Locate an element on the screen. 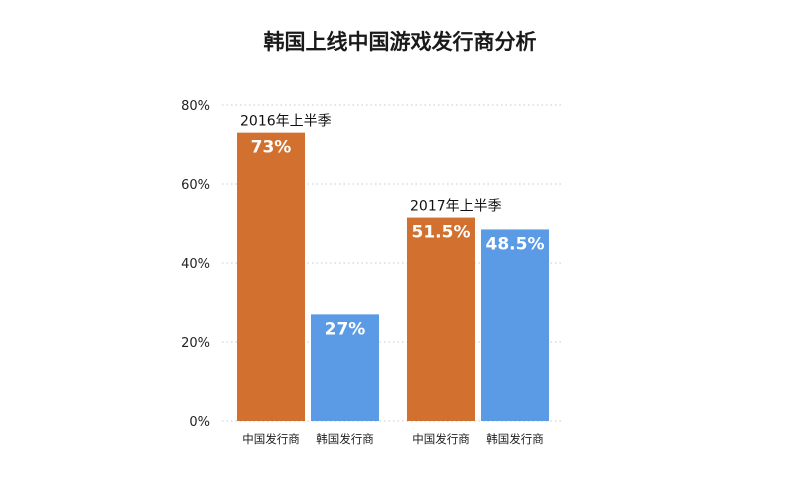 The width and height of the screenshot is (800, 485). bar-value-label: 48.5% is located at coordinates (515, 244).